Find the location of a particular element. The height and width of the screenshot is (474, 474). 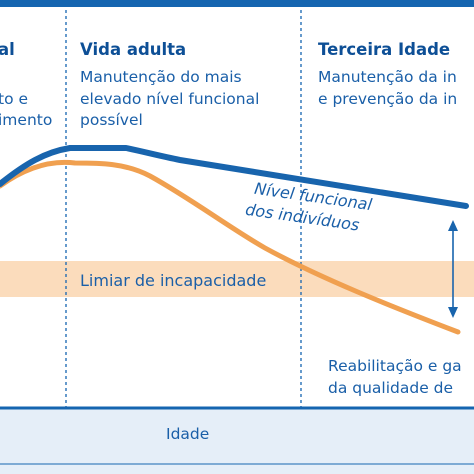

phase-3-line-2: e prevenção da in is located at coordinates (388, 99).